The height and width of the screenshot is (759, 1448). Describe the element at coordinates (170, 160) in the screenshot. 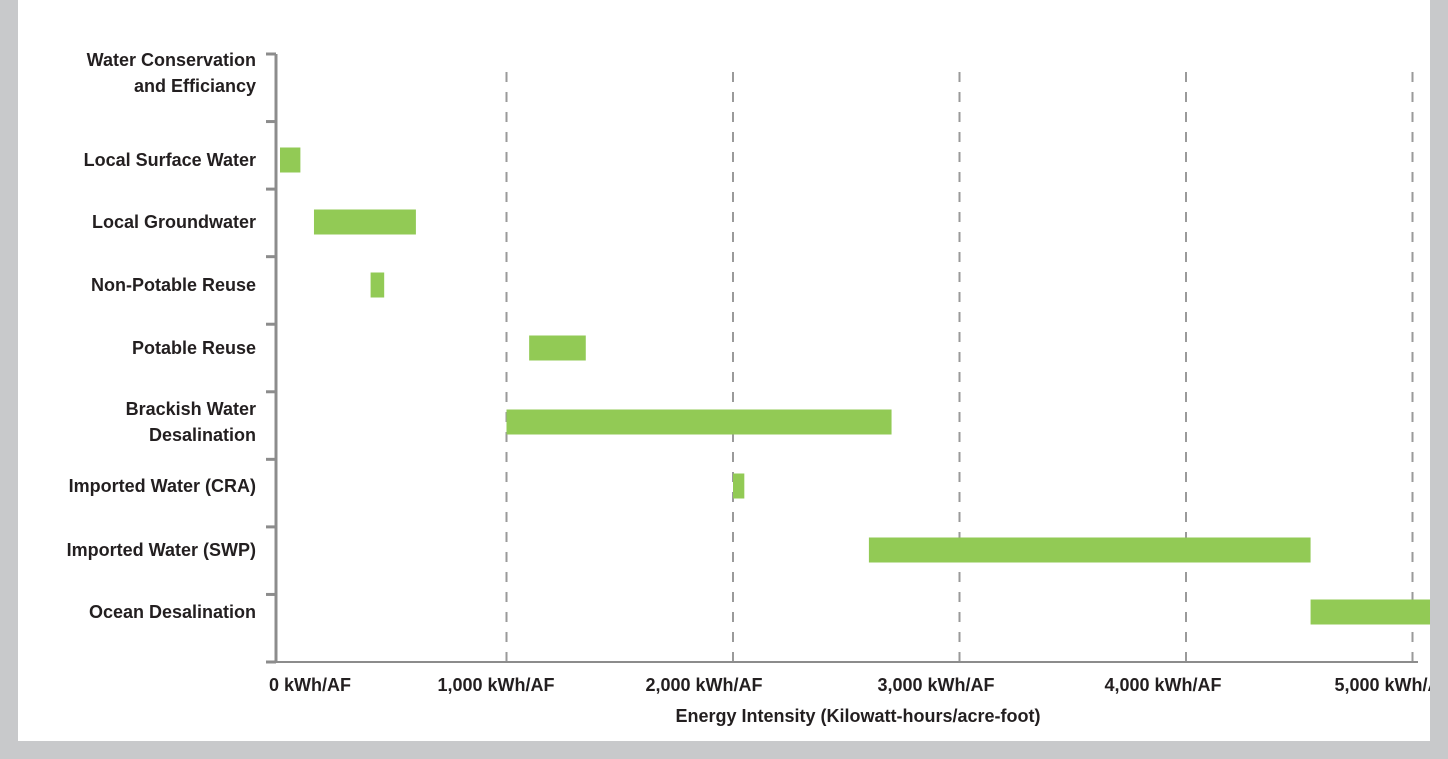

I see `category-label: Local Surface Water` at that location.